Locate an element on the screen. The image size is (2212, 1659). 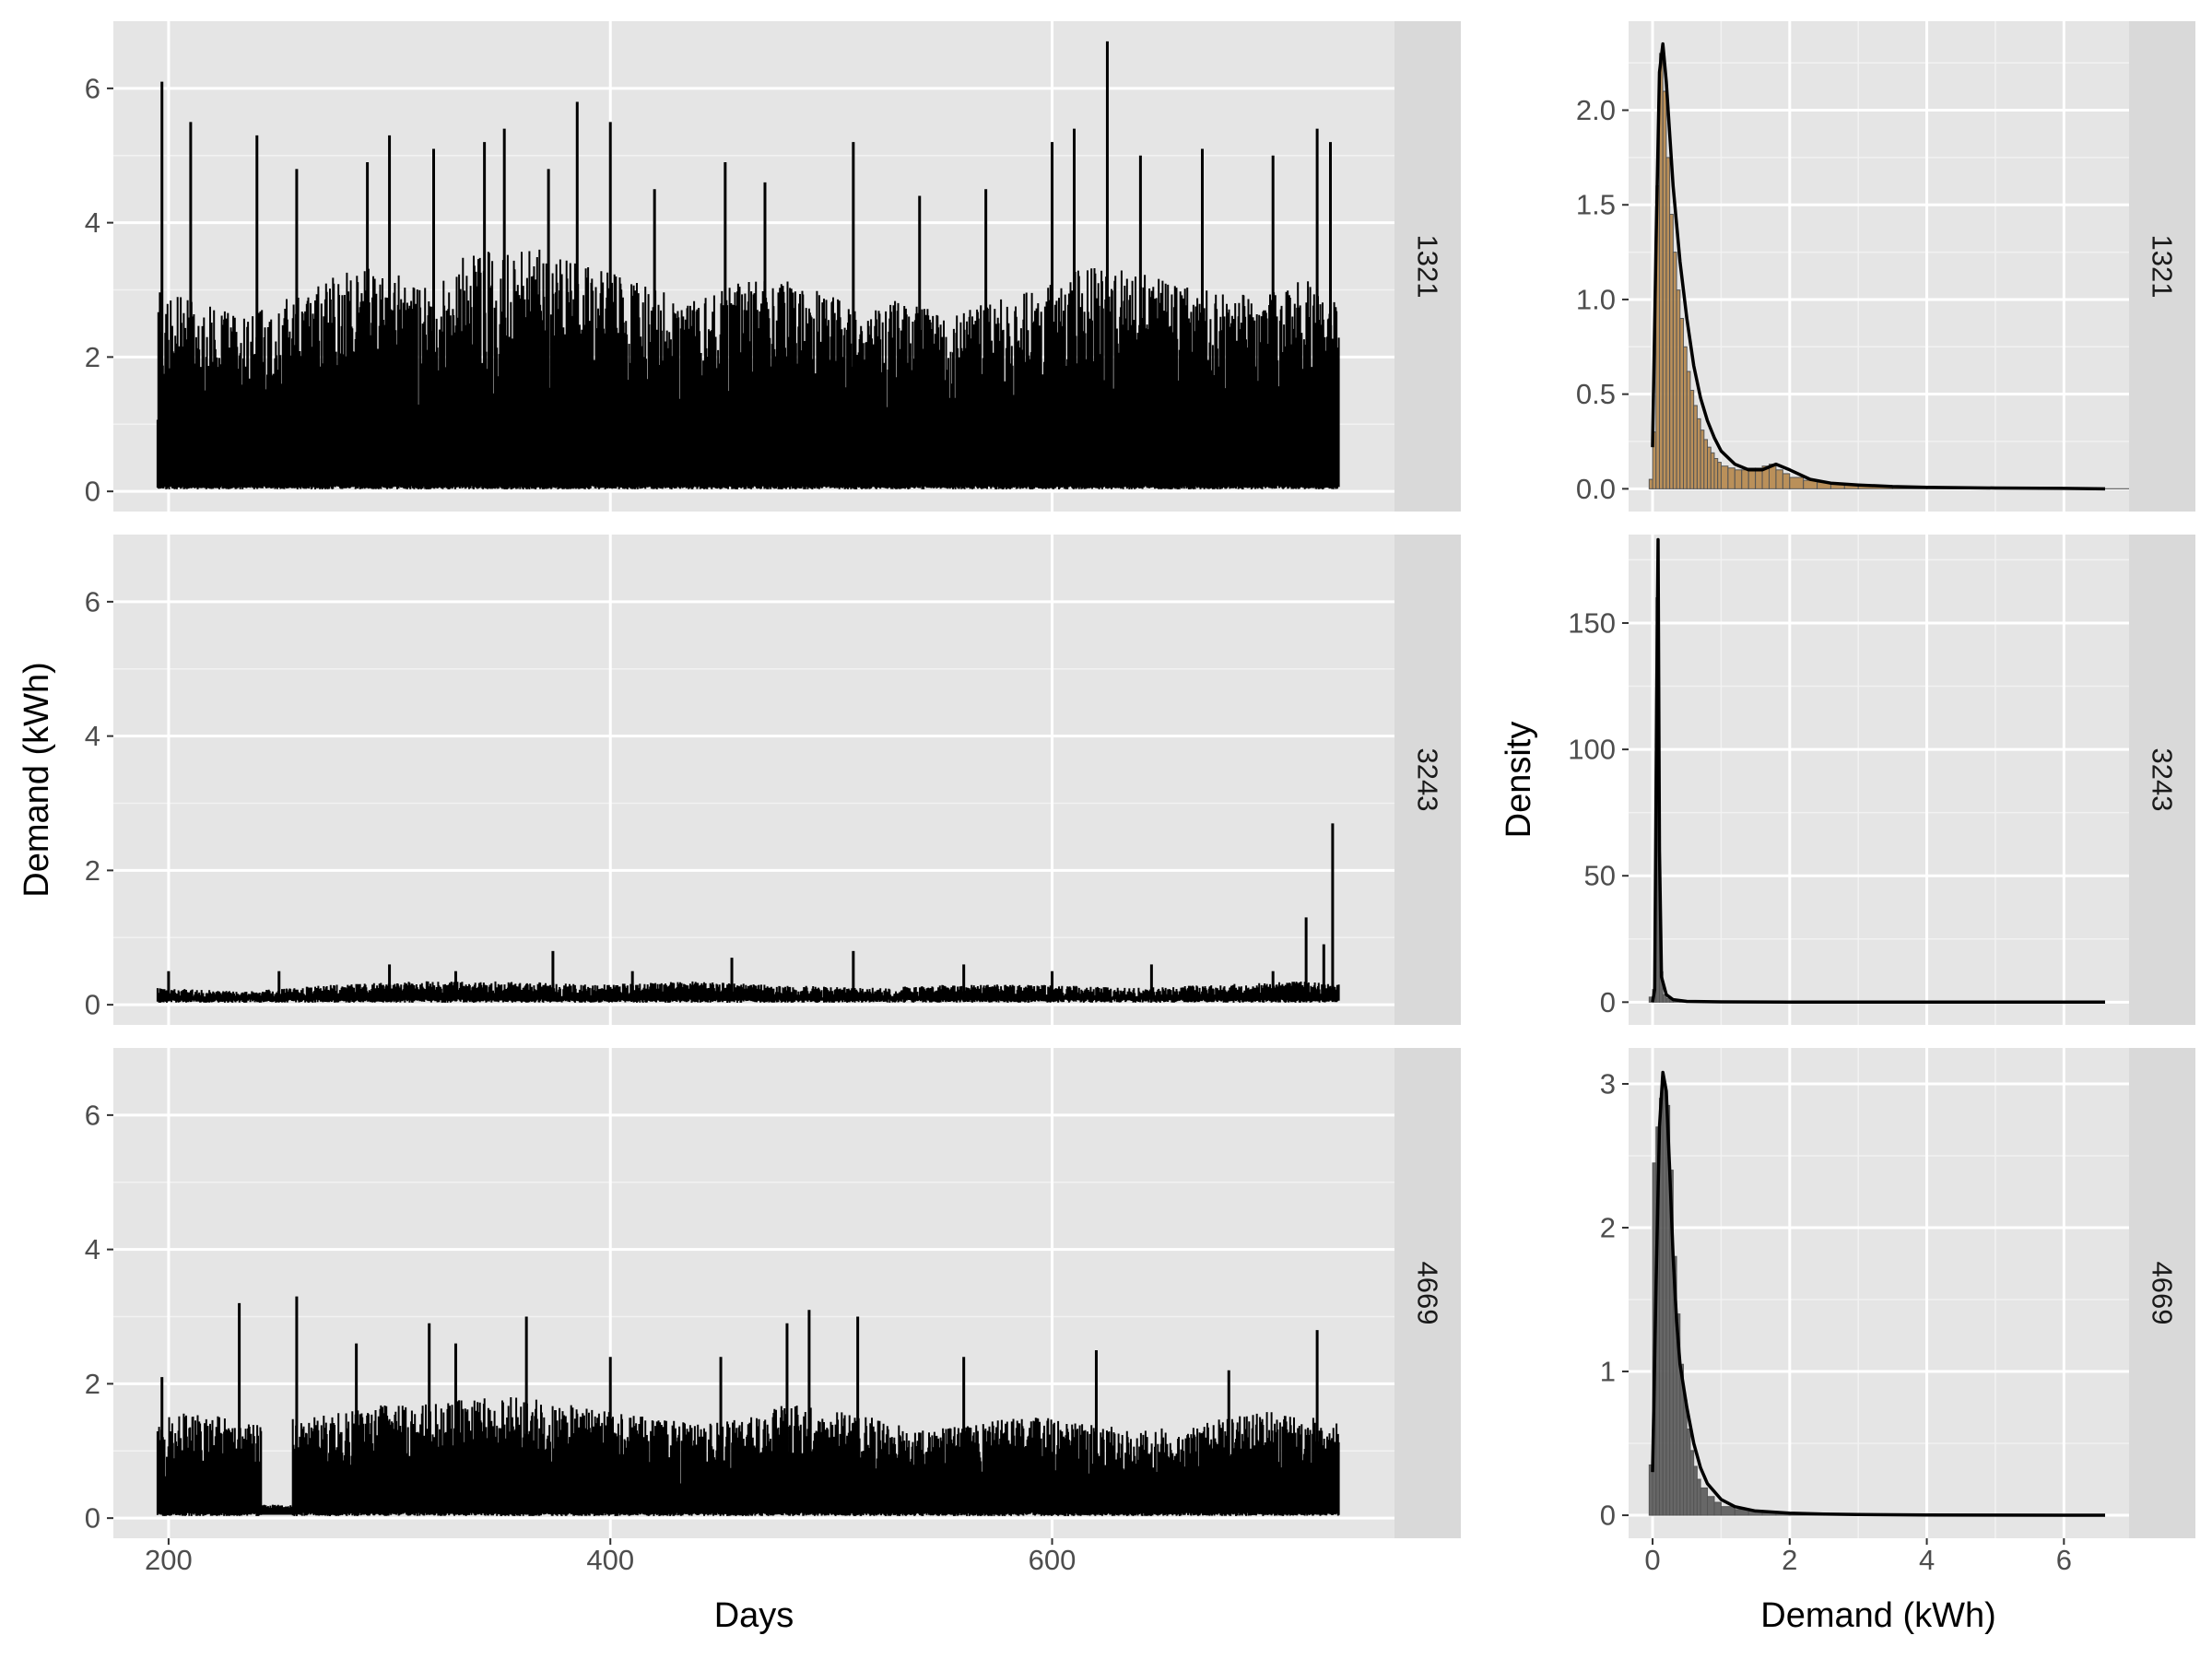
timeseries-x-axis: 200 400 600 is located at coordinates (610, 1557).